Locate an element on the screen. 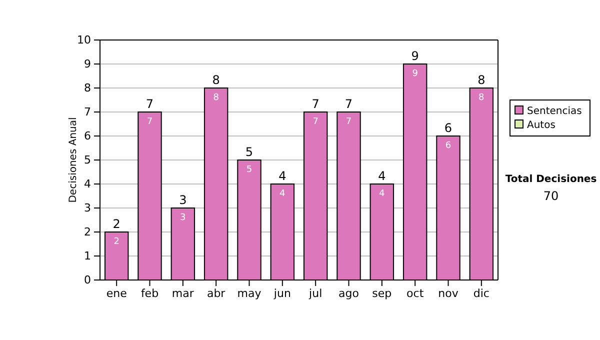 Image resolution: width=600 pixels, height=340 pixels. y-tick-label: 3 is located at coordinates (87, 208).